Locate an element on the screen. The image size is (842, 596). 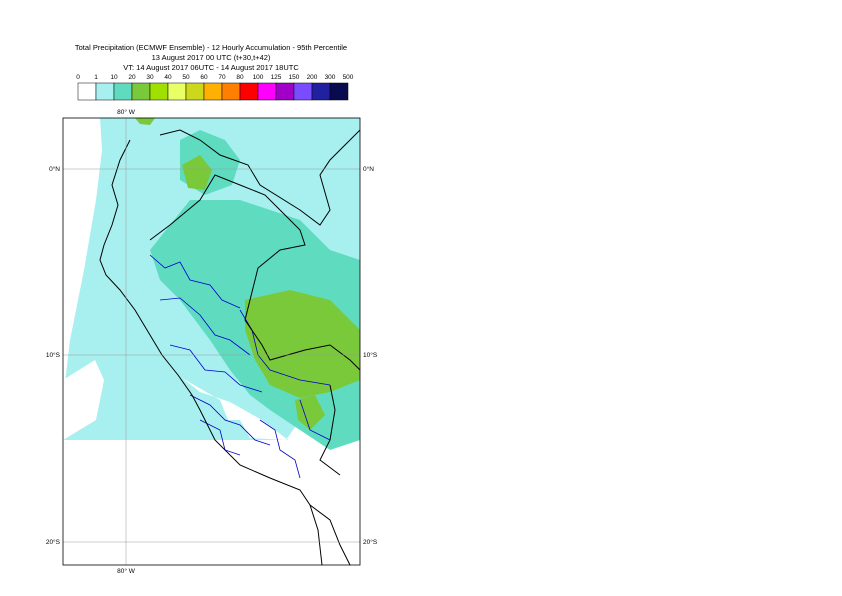
color-legend: 0 1 10 20 30 40 50 60 70 80 100 125 150 200 300 500 is located at coordinates (215, 87).